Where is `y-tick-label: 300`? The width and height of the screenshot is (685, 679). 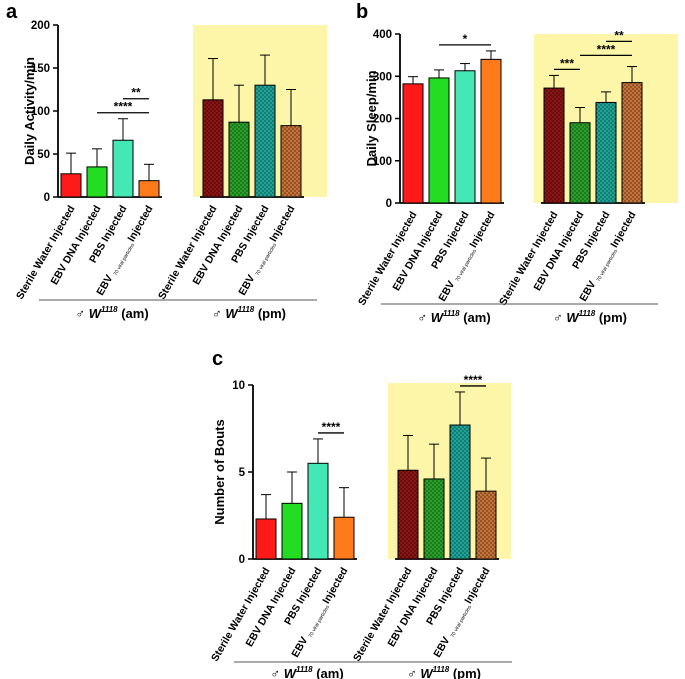 y-tick-label: 300 is located at coordinates (382, 77).